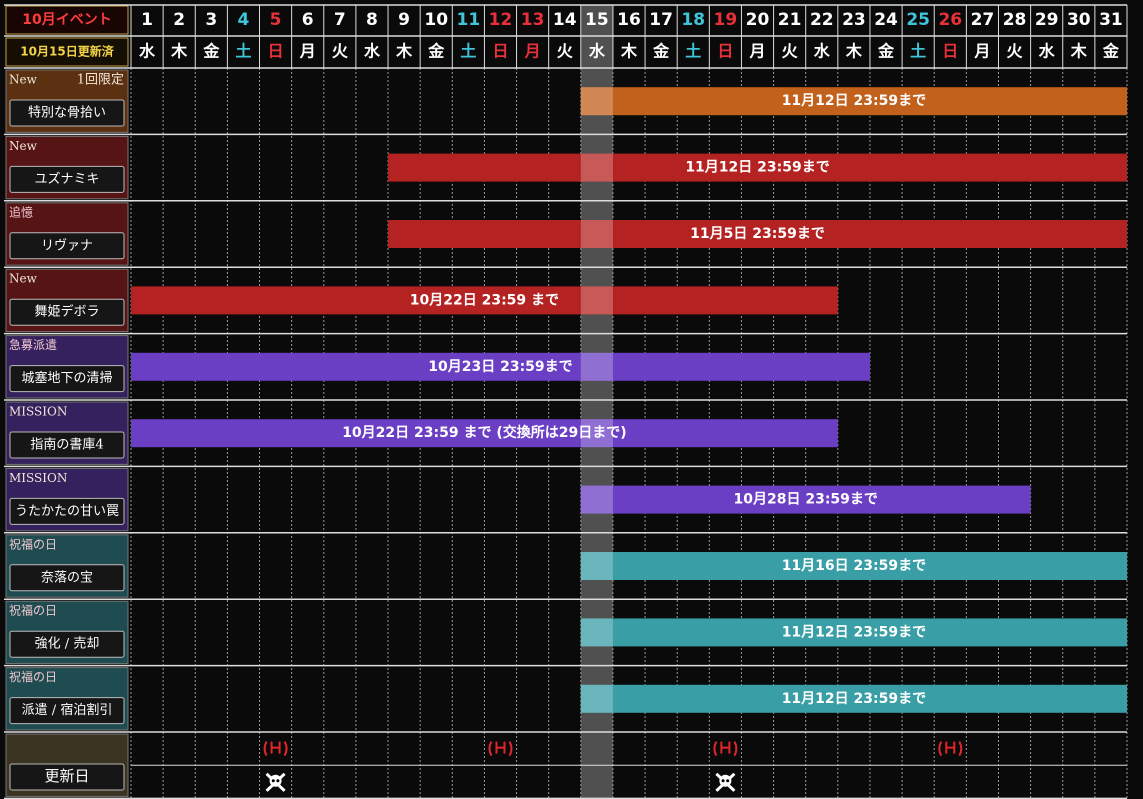 The width and height of the screenshot is (1143, 799). I want to click on day-number: 5, so click(276, 20).